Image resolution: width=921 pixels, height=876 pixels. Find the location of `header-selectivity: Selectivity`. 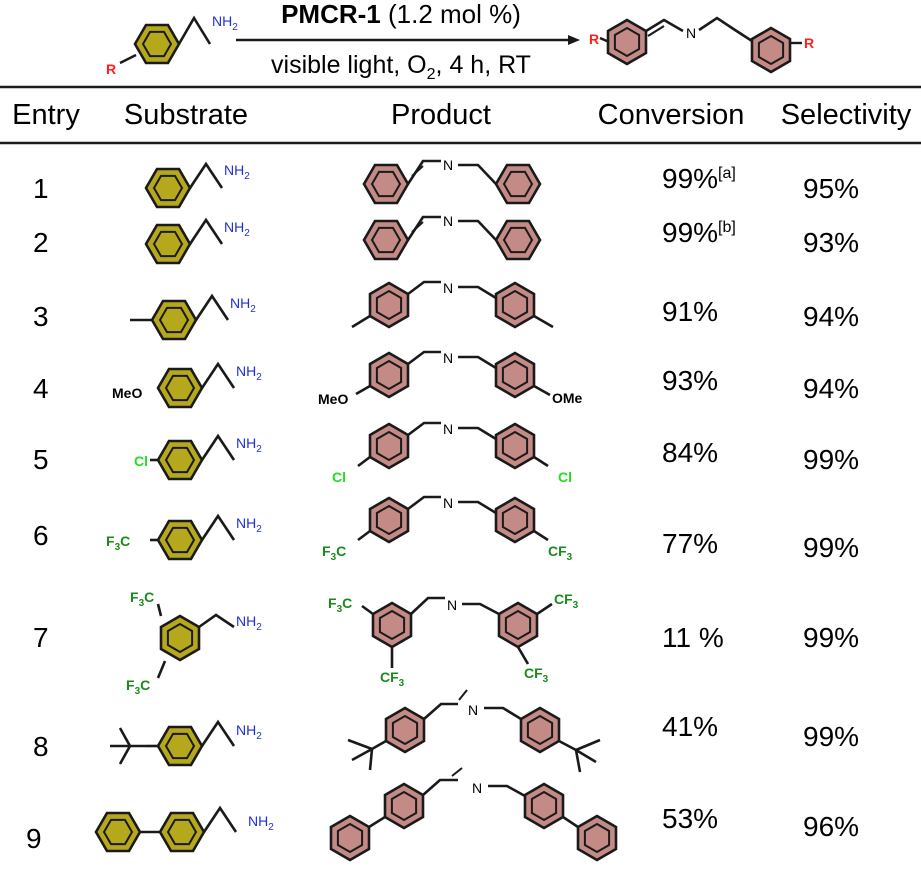

header-selectivity: Selectivity is located at coordinates (846, 115).